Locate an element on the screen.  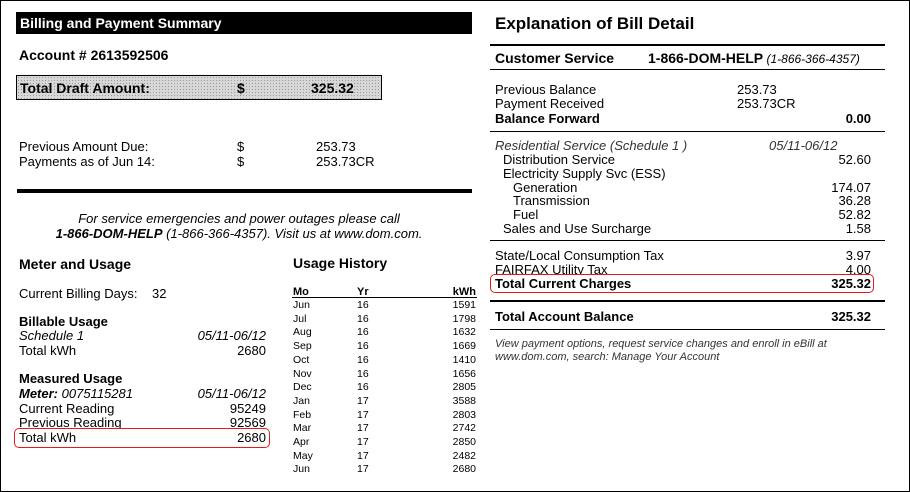
detail-cs-rule is located at coordinates (687, 69).